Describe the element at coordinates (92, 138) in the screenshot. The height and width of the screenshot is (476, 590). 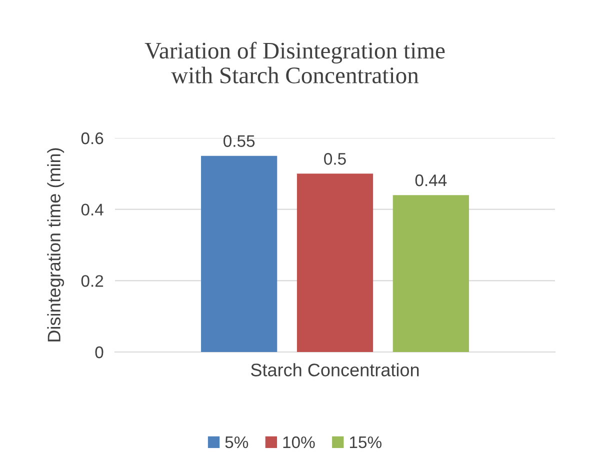
I see `y-tick-label: 0.6` at that location.